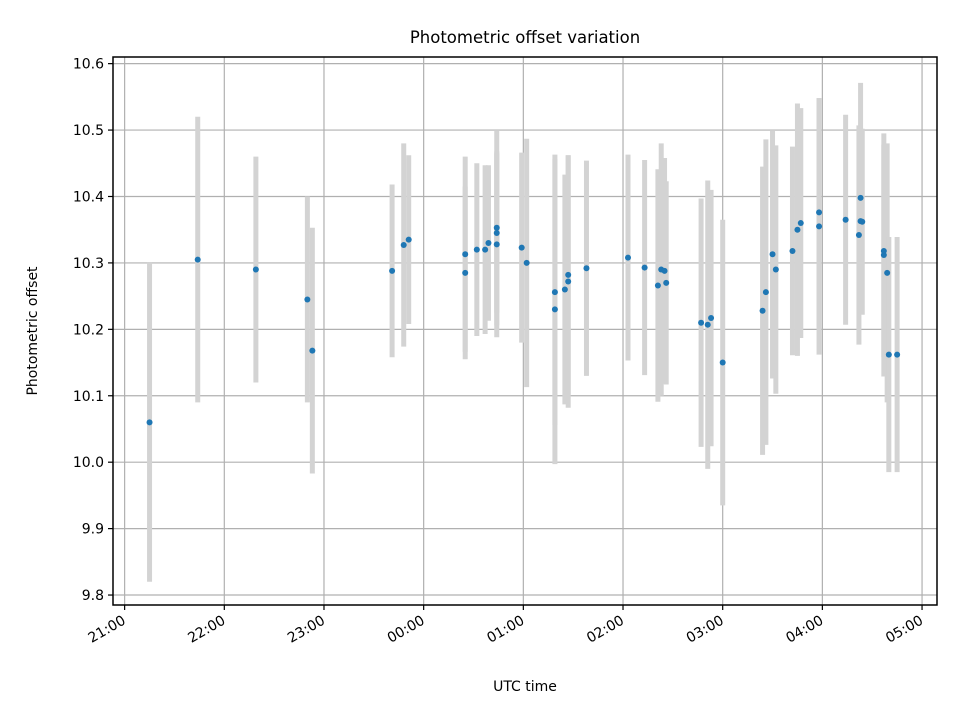  What do you see at coordinates (306, 630) in the screenshot?
I see `x-tick-label: 23:00` at bounding box center [306, 630].